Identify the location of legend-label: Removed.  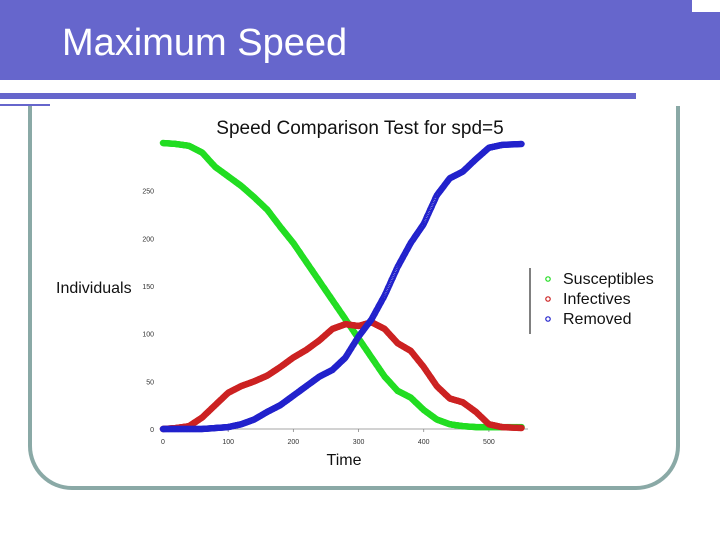
(597, 319).